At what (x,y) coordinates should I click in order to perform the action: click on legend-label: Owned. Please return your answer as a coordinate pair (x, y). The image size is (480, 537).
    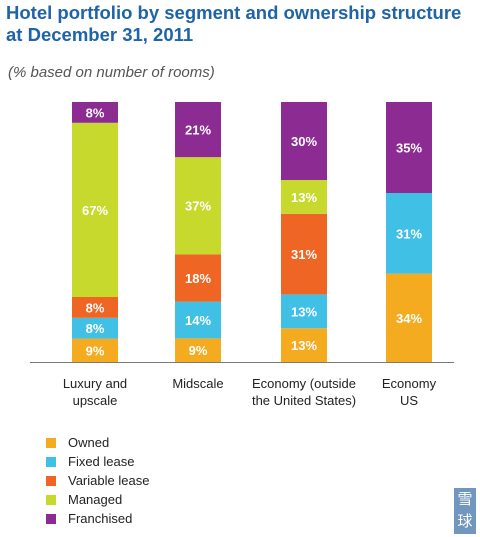
    Looking at the image, I should click on (88, 442).